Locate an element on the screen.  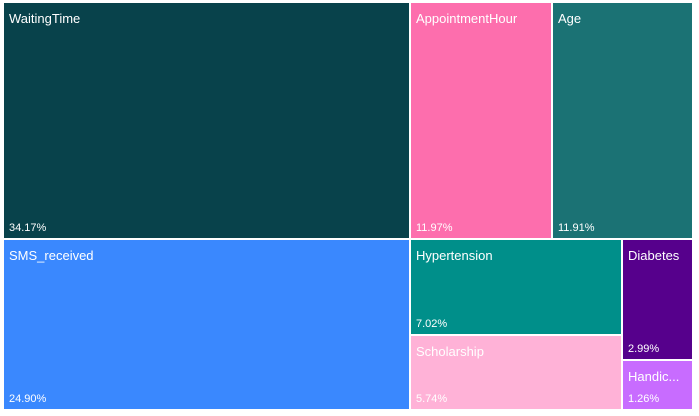
tile-label: Diabetes is located at coordinates (654, 255).